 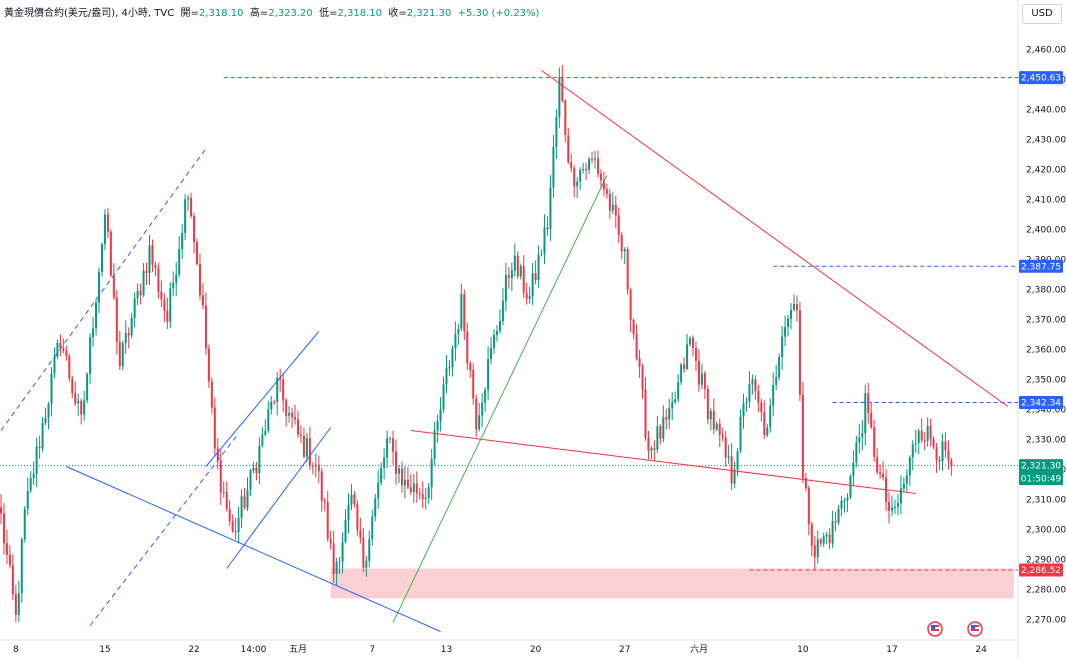 I want to click on currency-button: USD, so click(x=1042, y=14).